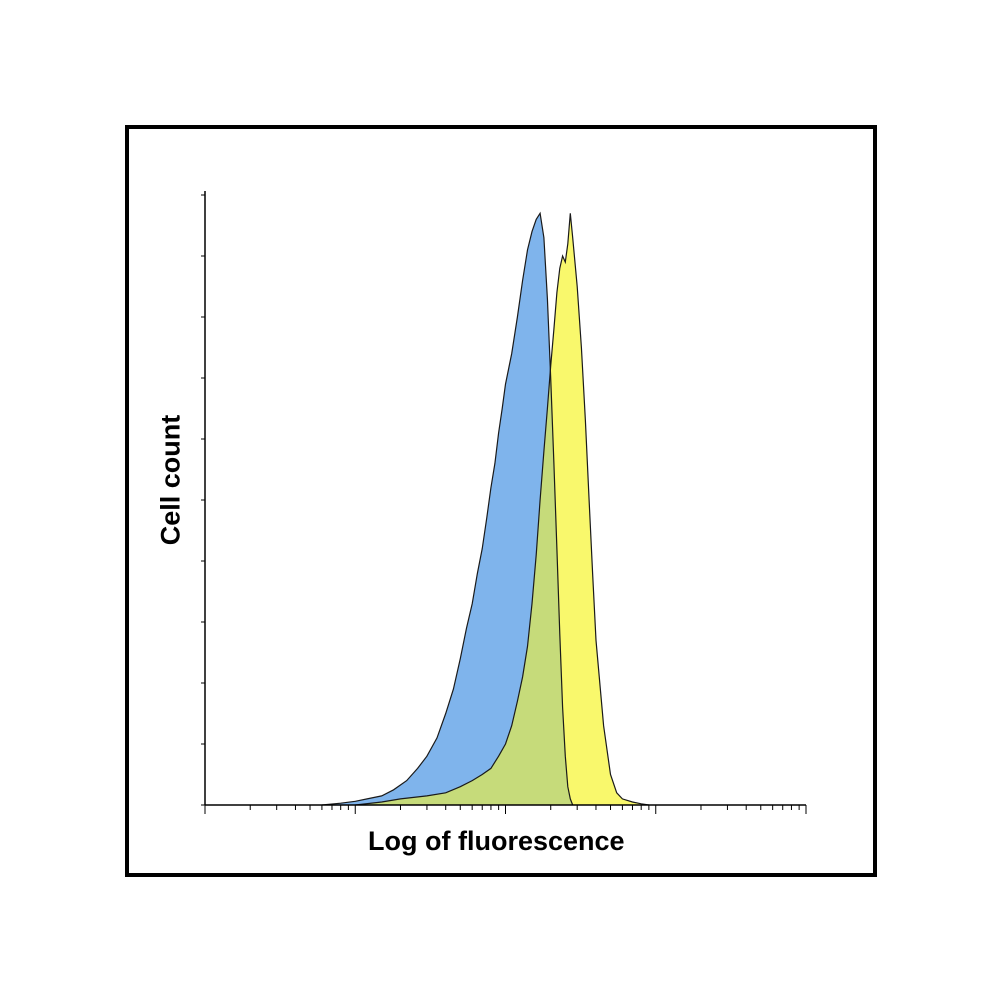 The height and width of the screenshot is (1000, 1000). Describe the element at coordinates (170, 480) in the screenshot. I see `y-axis-label: Cell count` at that location.